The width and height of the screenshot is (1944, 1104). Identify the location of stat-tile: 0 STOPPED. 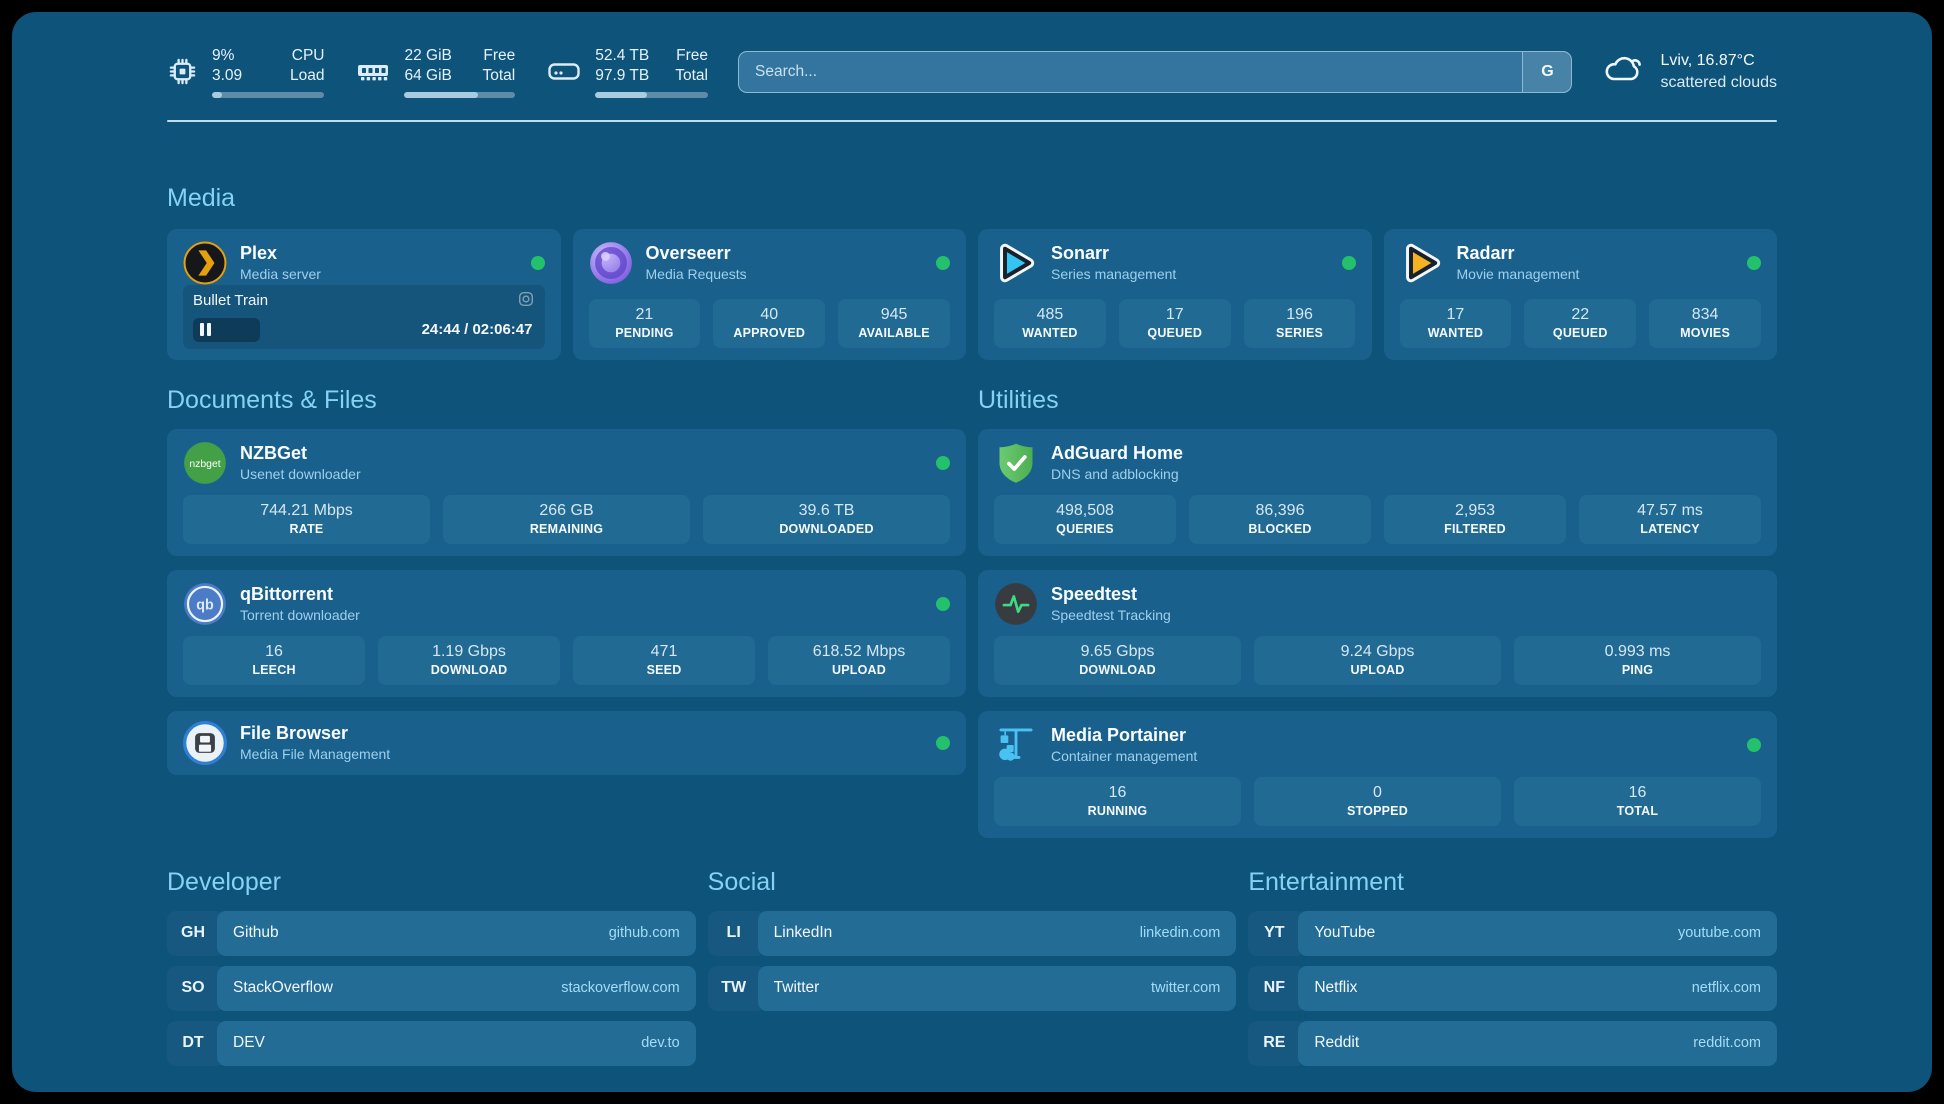
(1377, 801).